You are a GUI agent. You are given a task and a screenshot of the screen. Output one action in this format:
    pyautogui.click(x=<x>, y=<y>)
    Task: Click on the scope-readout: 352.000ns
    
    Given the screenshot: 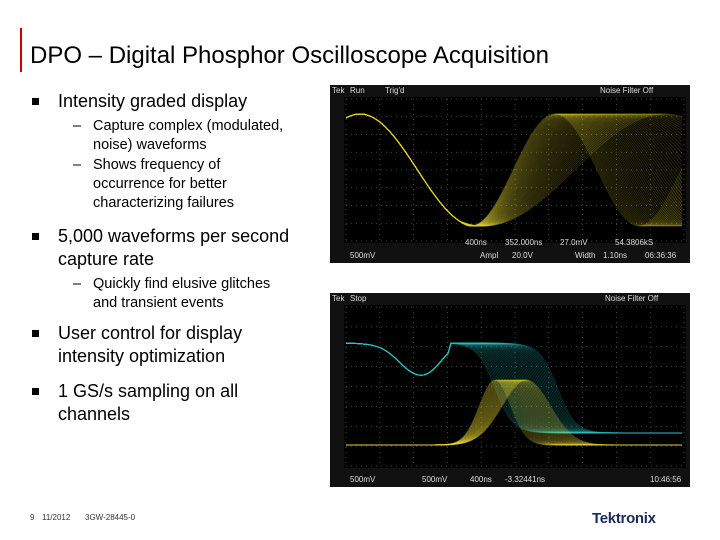 What is the action you would take?
    pyautogui.click(x=524, y=242)
    